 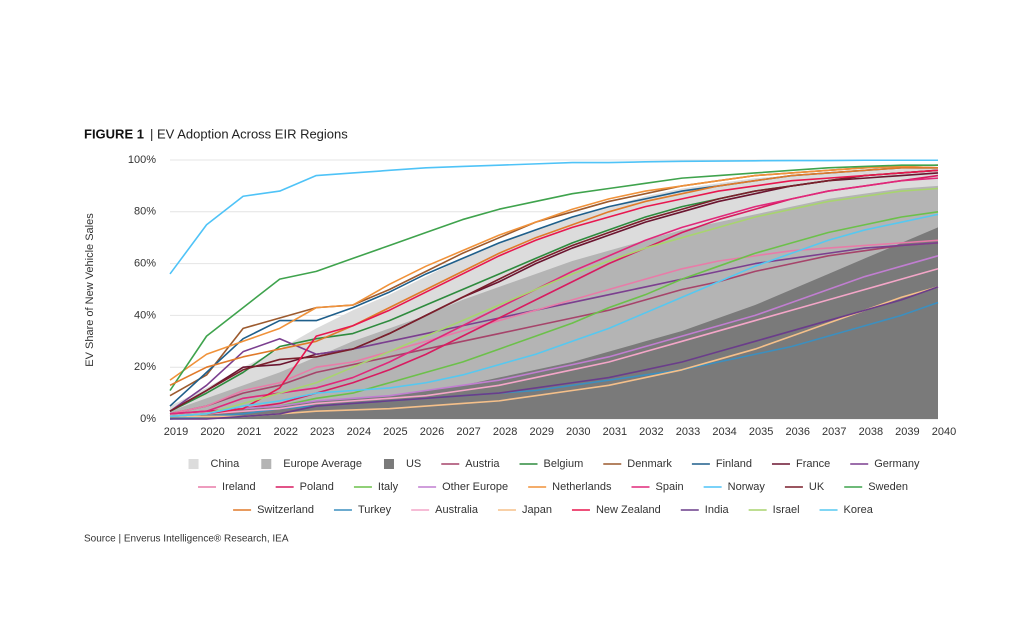 What do you see at coordinates (317, 487) in the screenshot?
I see `legend-label: Poland` at bounding box center [317, 487].